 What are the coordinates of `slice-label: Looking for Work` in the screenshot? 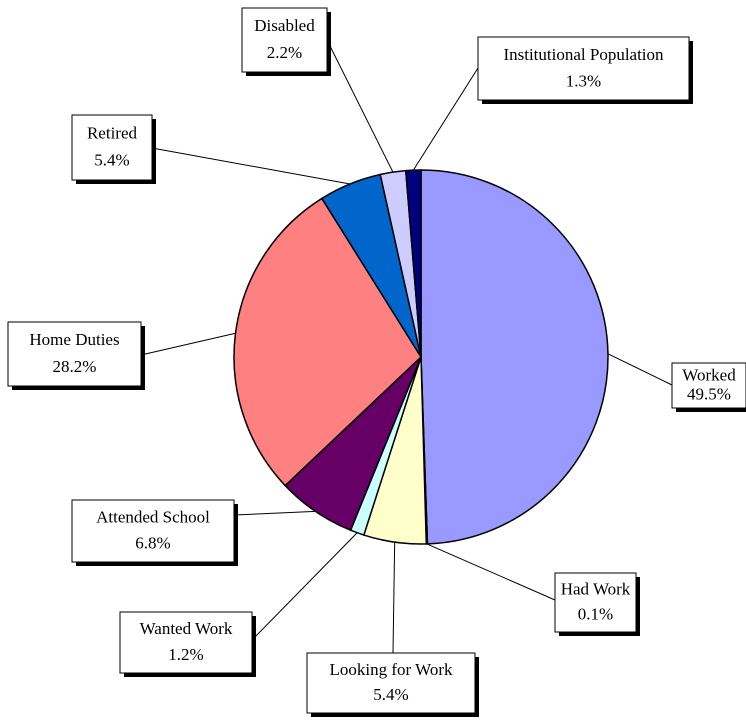 It's located at (391, 669).